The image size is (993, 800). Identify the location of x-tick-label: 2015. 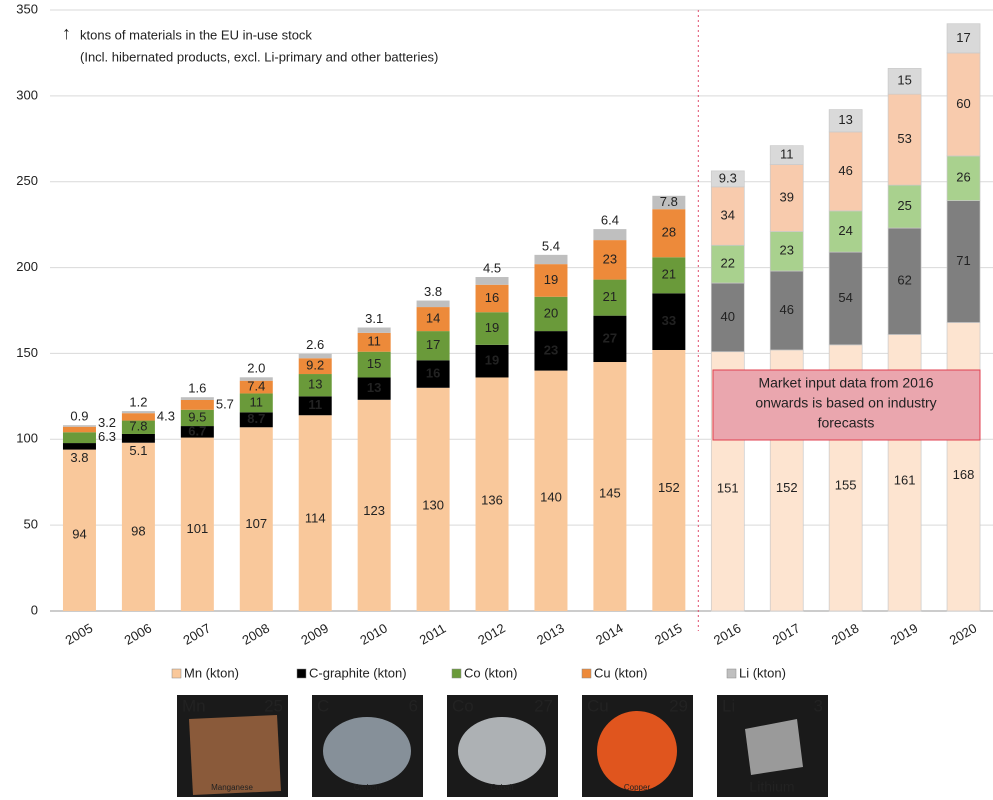
(668, 633).